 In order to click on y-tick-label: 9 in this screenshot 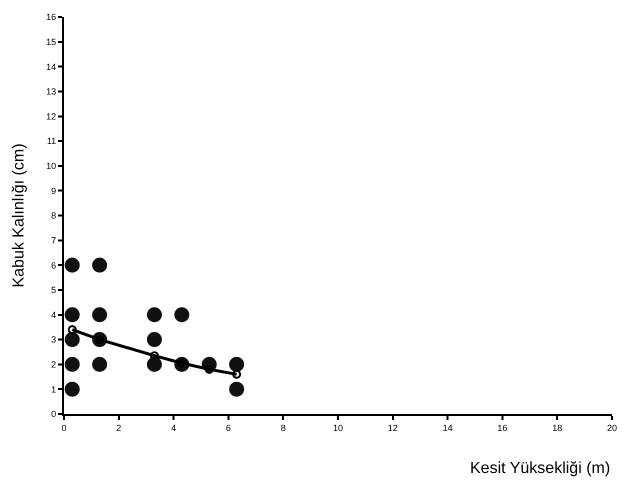, I will do `click(53, 191)`.